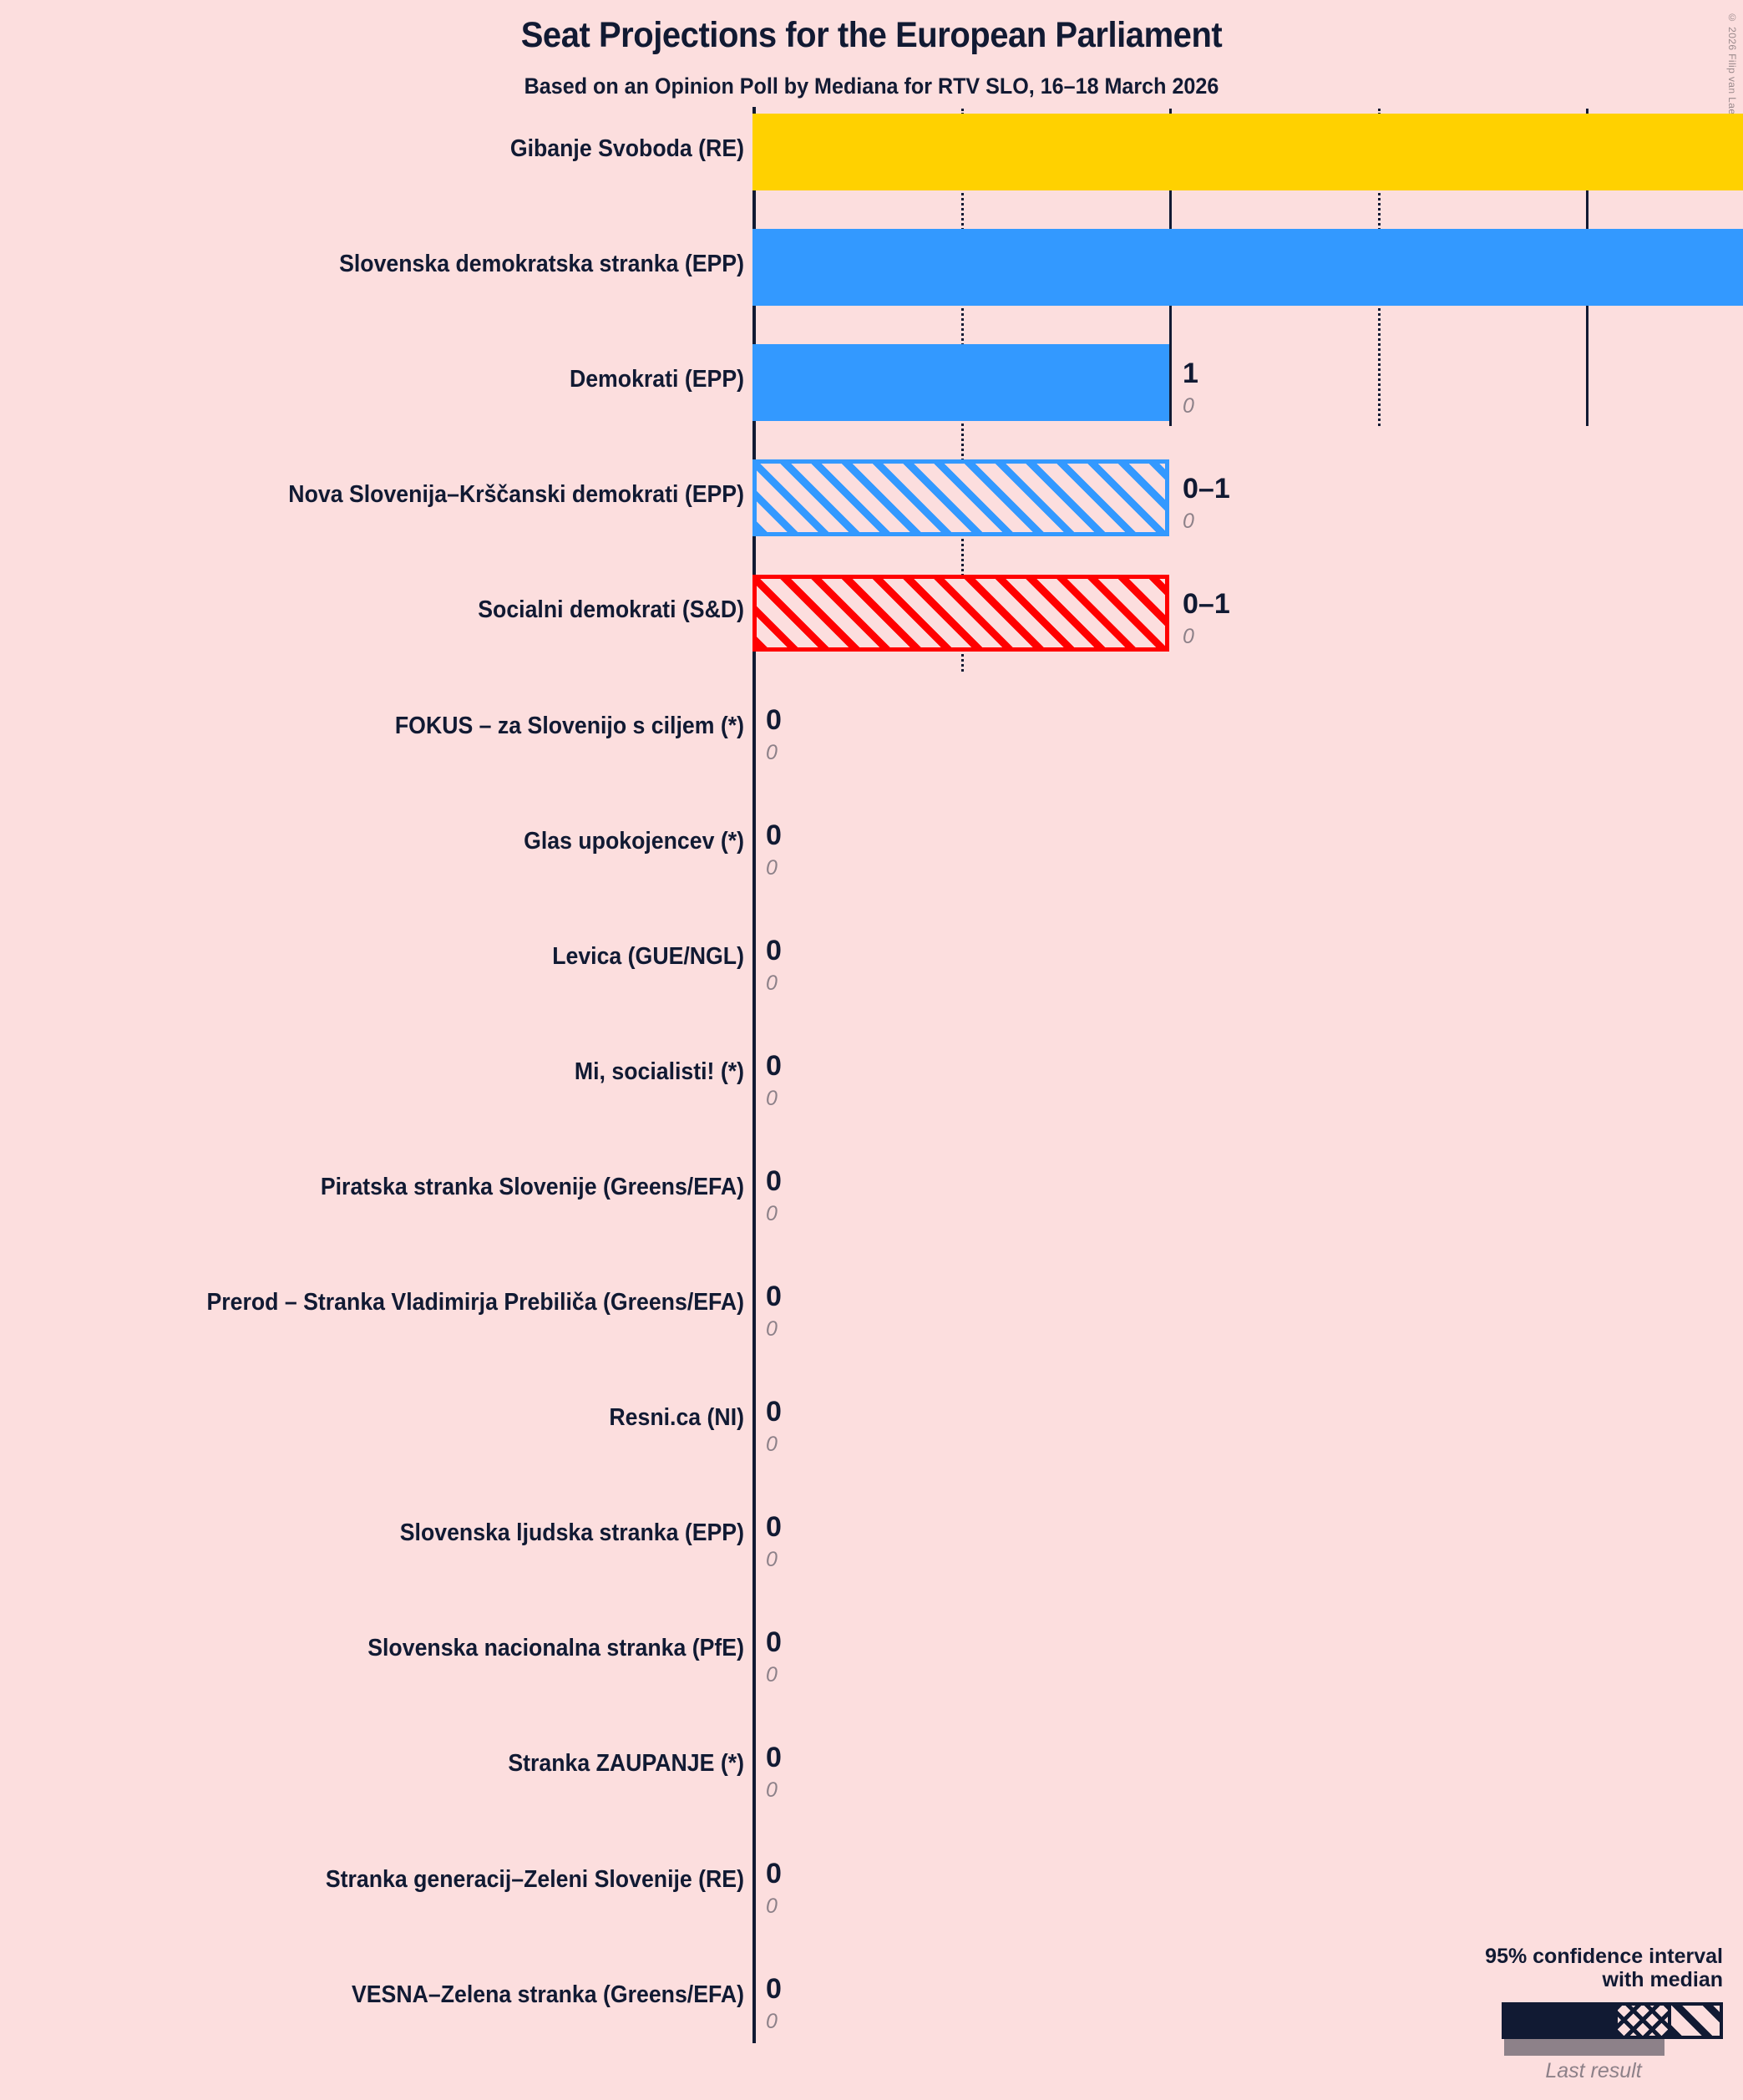 This screenshot has height=2100, width=1743. I want to click on party-label: Gibanje Svoboda (RE), so click(626, 148).